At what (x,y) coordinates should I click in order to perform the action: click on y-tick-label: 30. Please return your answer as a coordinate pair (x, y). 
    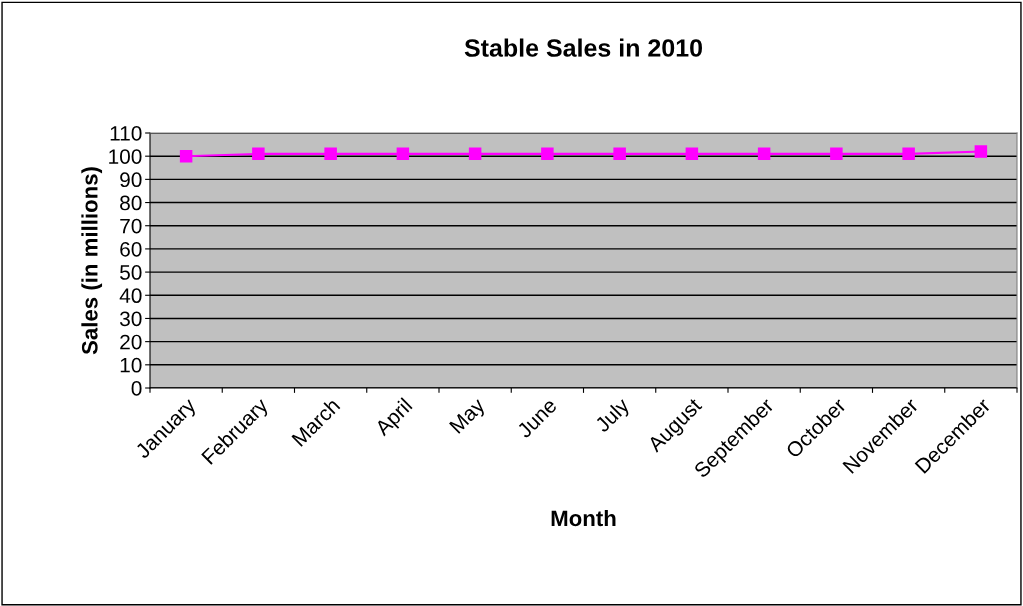
    Looking at the image, I should click on (130, 319).